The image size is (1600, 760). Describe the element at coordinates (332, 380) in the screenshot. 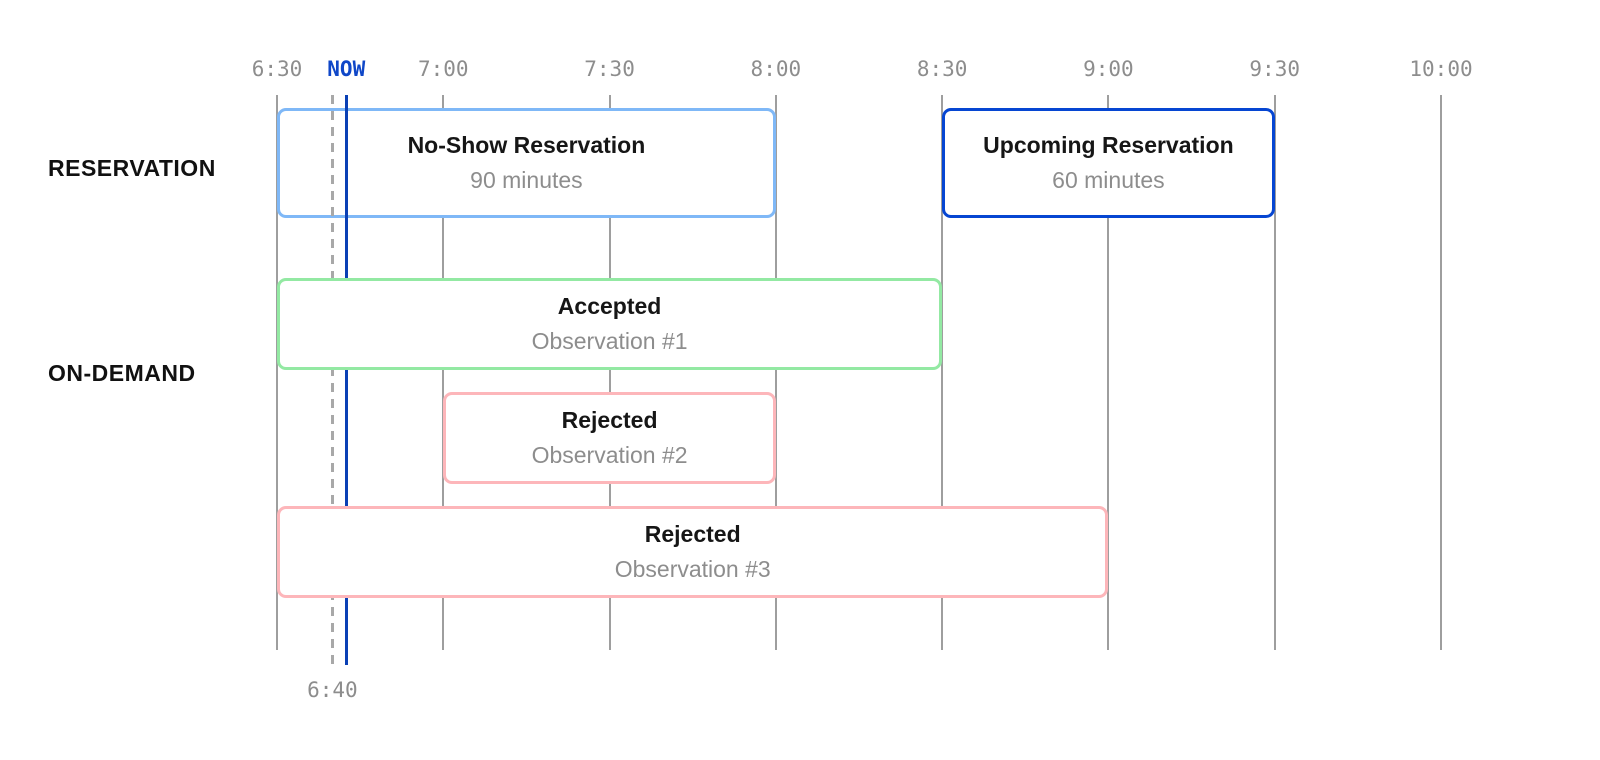

I see `dashed-6-40-line` at that location.